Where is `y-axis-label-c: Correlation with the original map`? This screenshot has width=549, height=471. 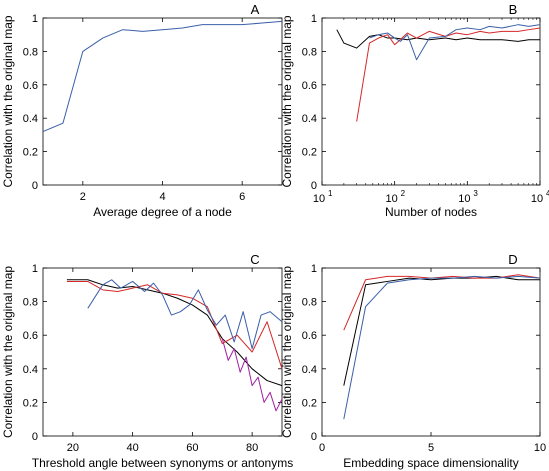
y-axis-label-c: Correlation with the original map is located at coordinates (8, 352).